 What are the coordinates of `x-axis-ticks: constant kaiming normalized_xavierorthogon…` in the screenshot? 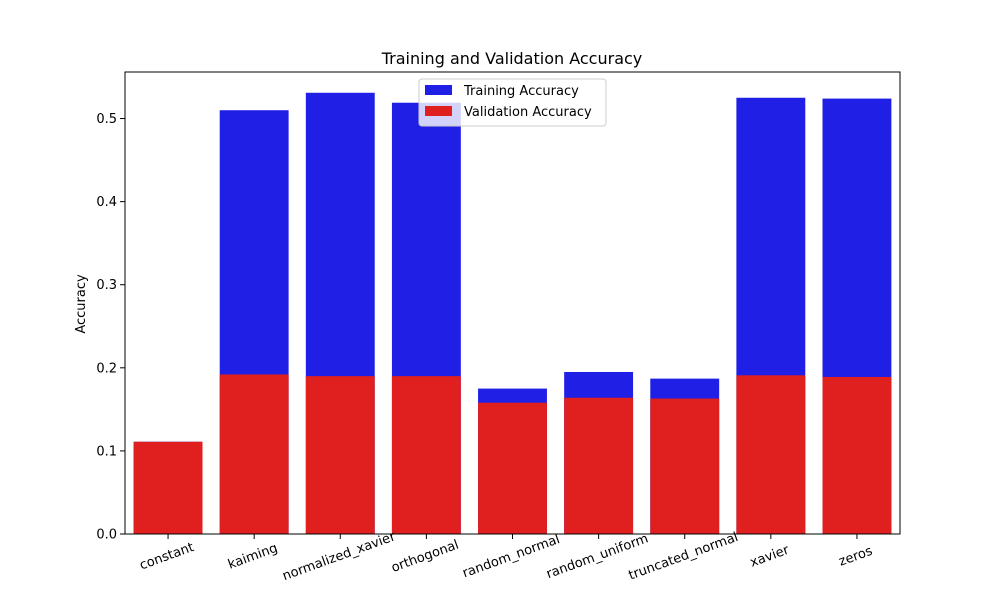 It's located at (506, 556).